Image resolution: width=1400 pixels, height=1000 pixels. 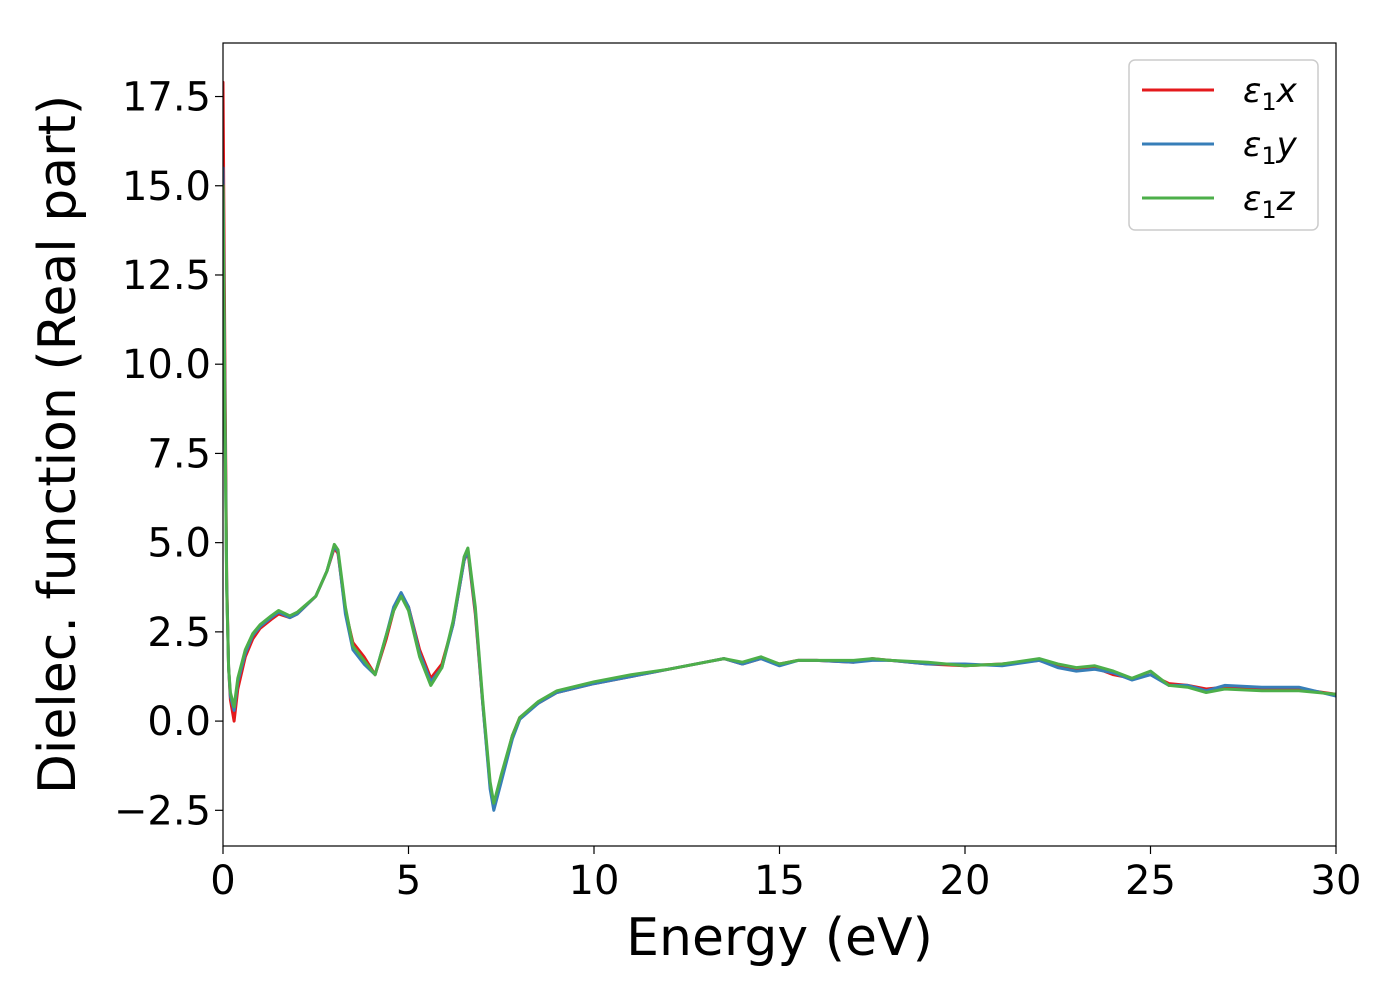 What do you see at coordinates (408, 881) in the screenshot?
I see `x-tick-label: 5` at bounding box center [408, 881].